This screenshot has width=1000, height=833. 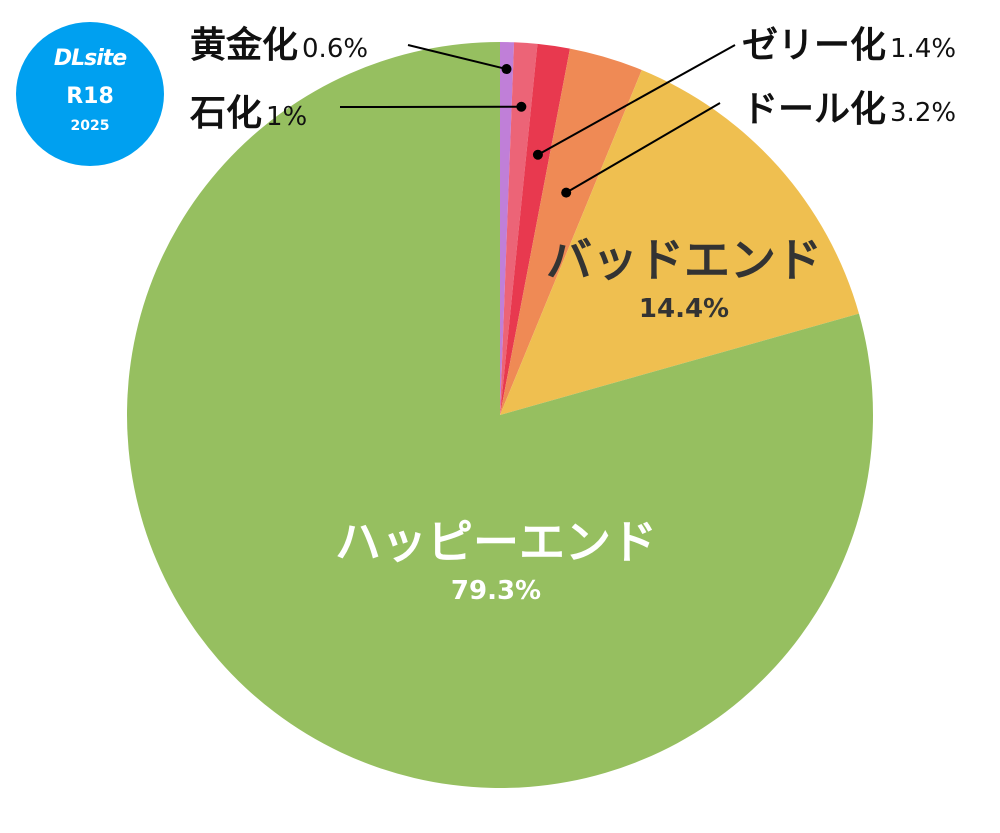 I want to click on label-stone: 石化 1%, so click(x=248, y=110).